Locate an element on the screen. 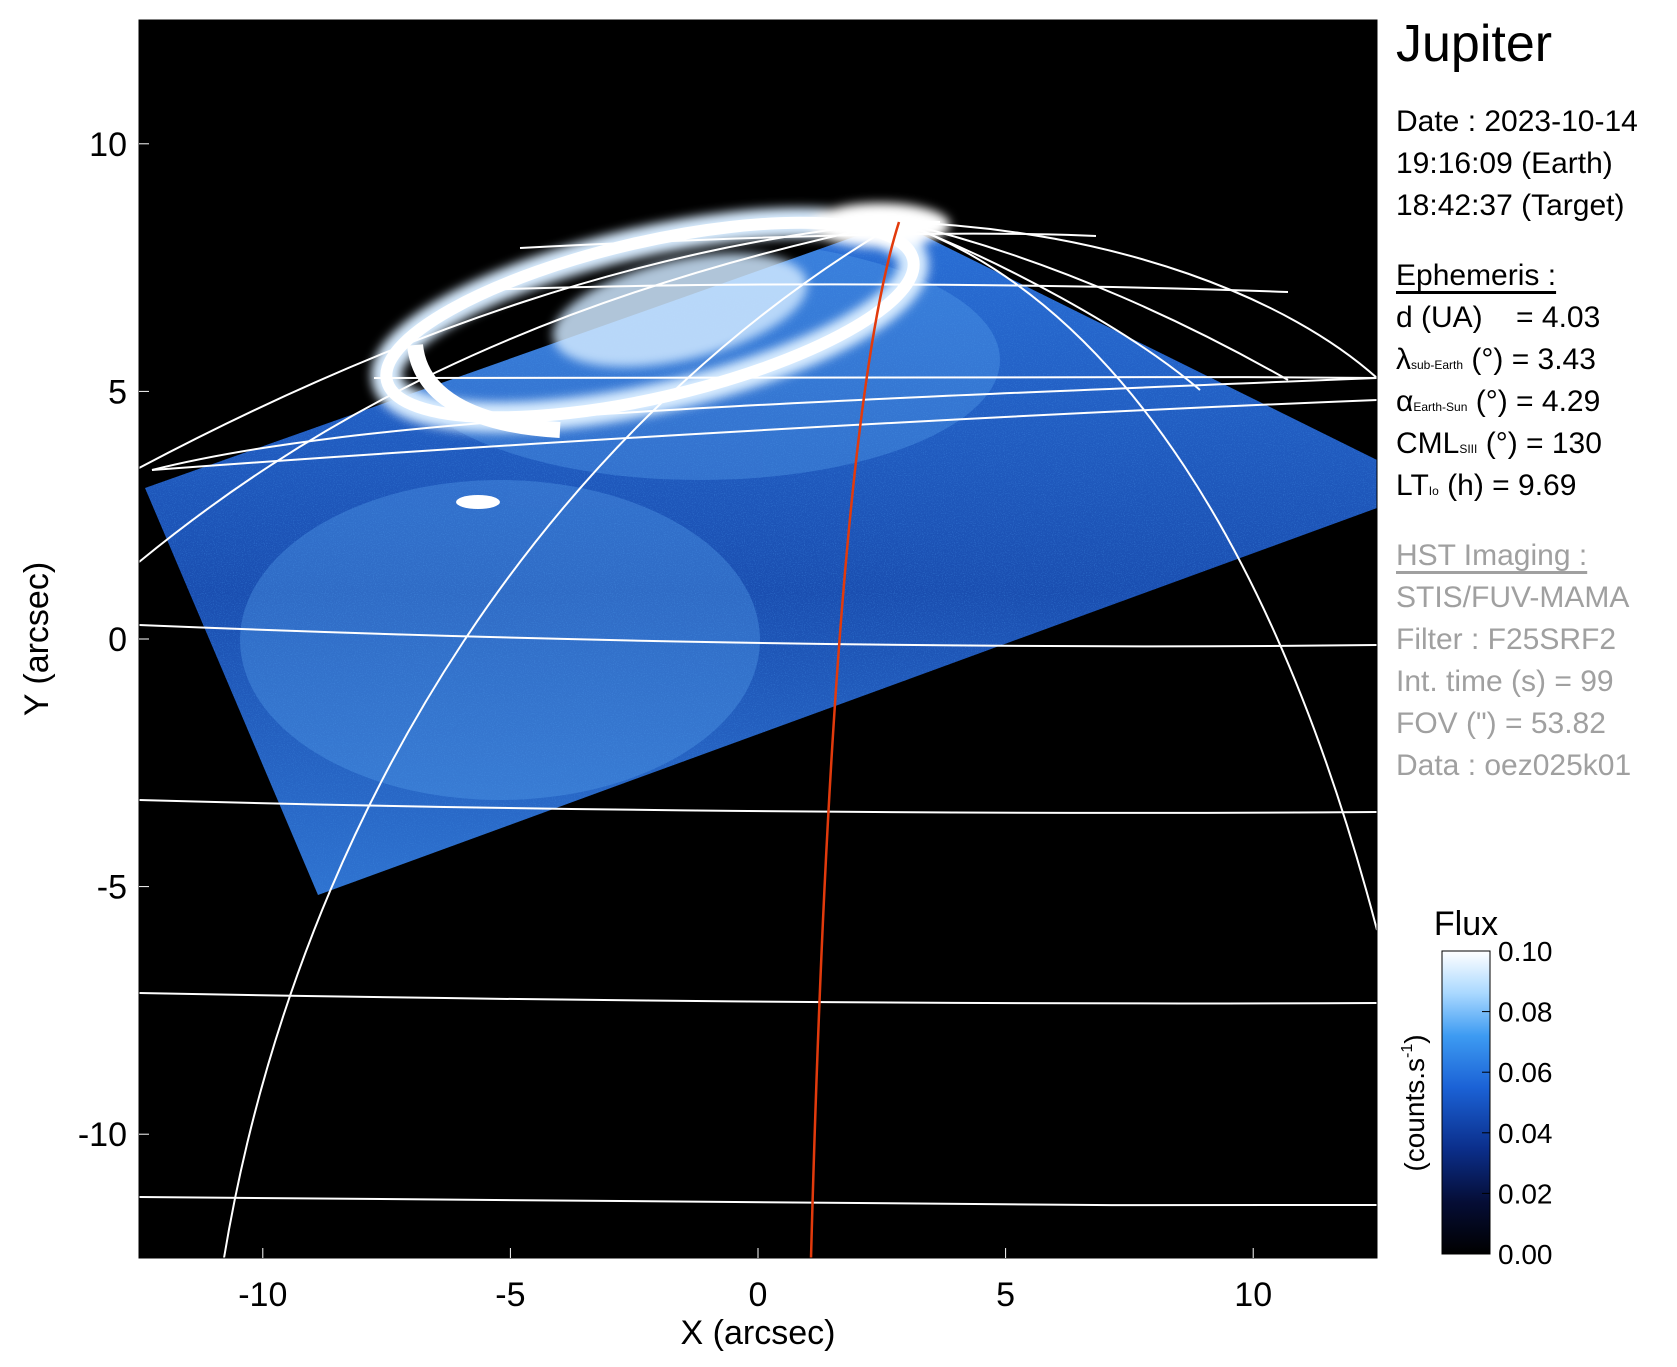 This screenshot has width=1677, height=1367. colorbar-ticks: 0.00 0.02 0.04 0.06 0.08 0.10 is located at coordinates (1517, 1103).